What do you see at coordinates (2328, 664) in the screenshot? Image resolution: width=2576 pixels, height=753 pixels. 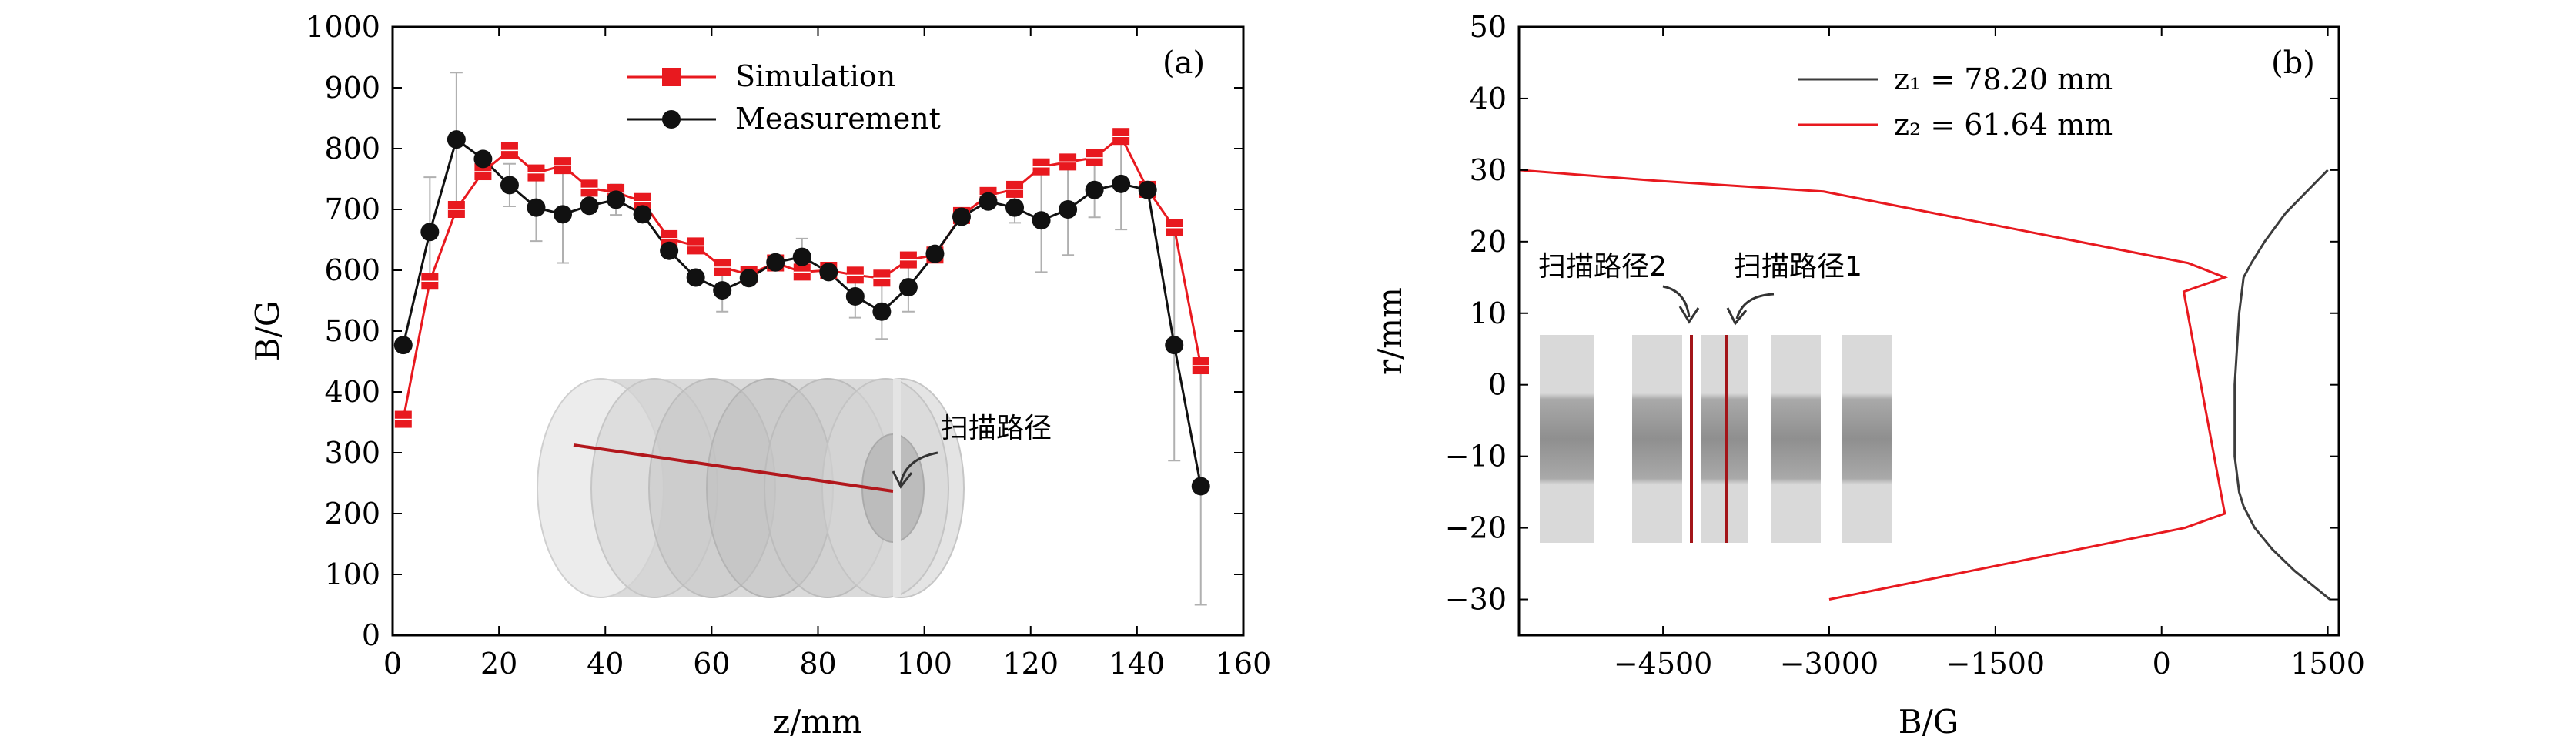 I see `x-tick-label: 1500` at bounding box center [2328, 664].